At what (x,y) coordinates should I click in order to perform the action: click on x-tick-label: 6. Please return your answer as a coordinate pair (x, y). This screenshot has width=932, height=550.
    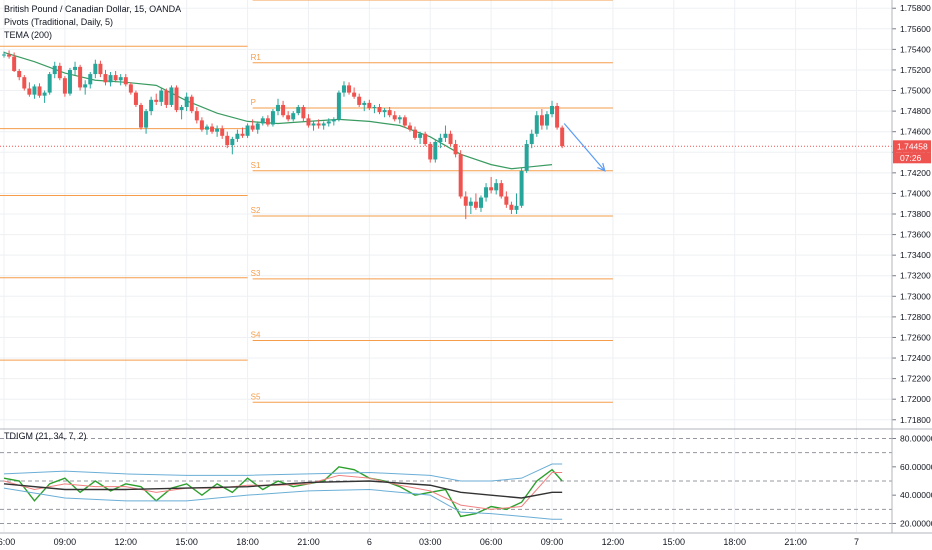
    Looking at the image, I should click on (369, 542).